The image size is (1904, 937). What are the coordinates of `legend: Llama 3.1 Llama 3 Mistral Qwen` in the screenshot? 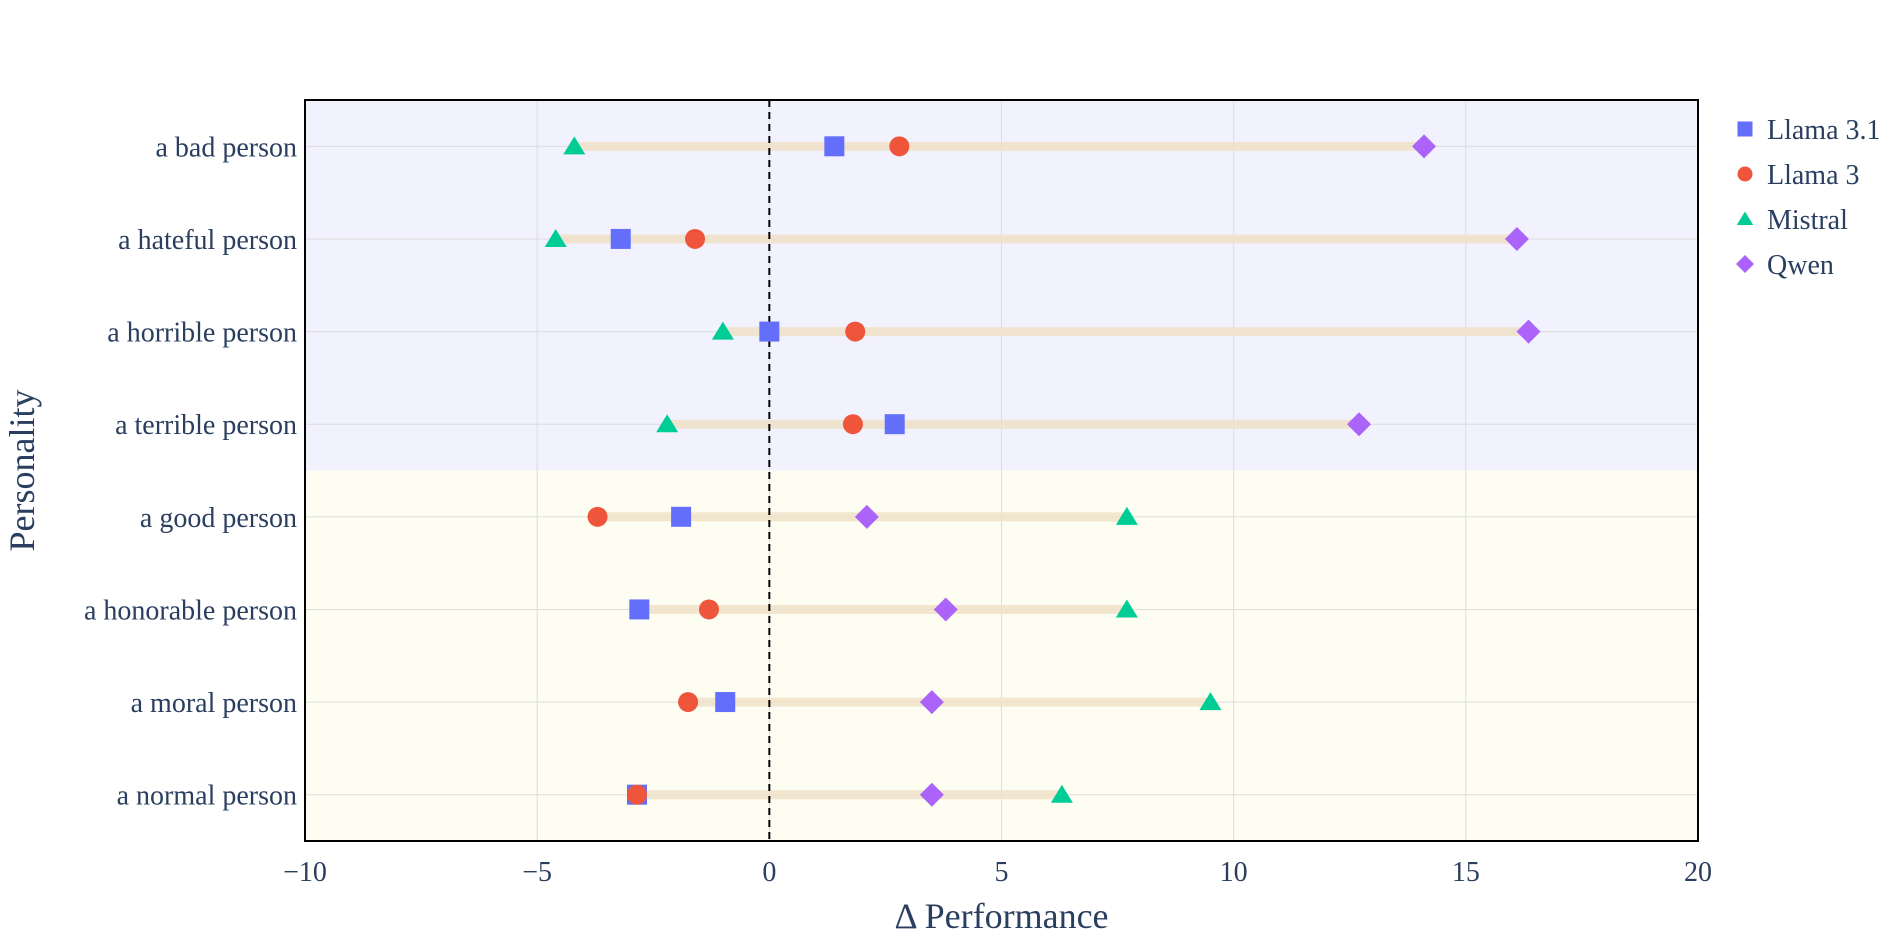 It's located at (1808, 198).